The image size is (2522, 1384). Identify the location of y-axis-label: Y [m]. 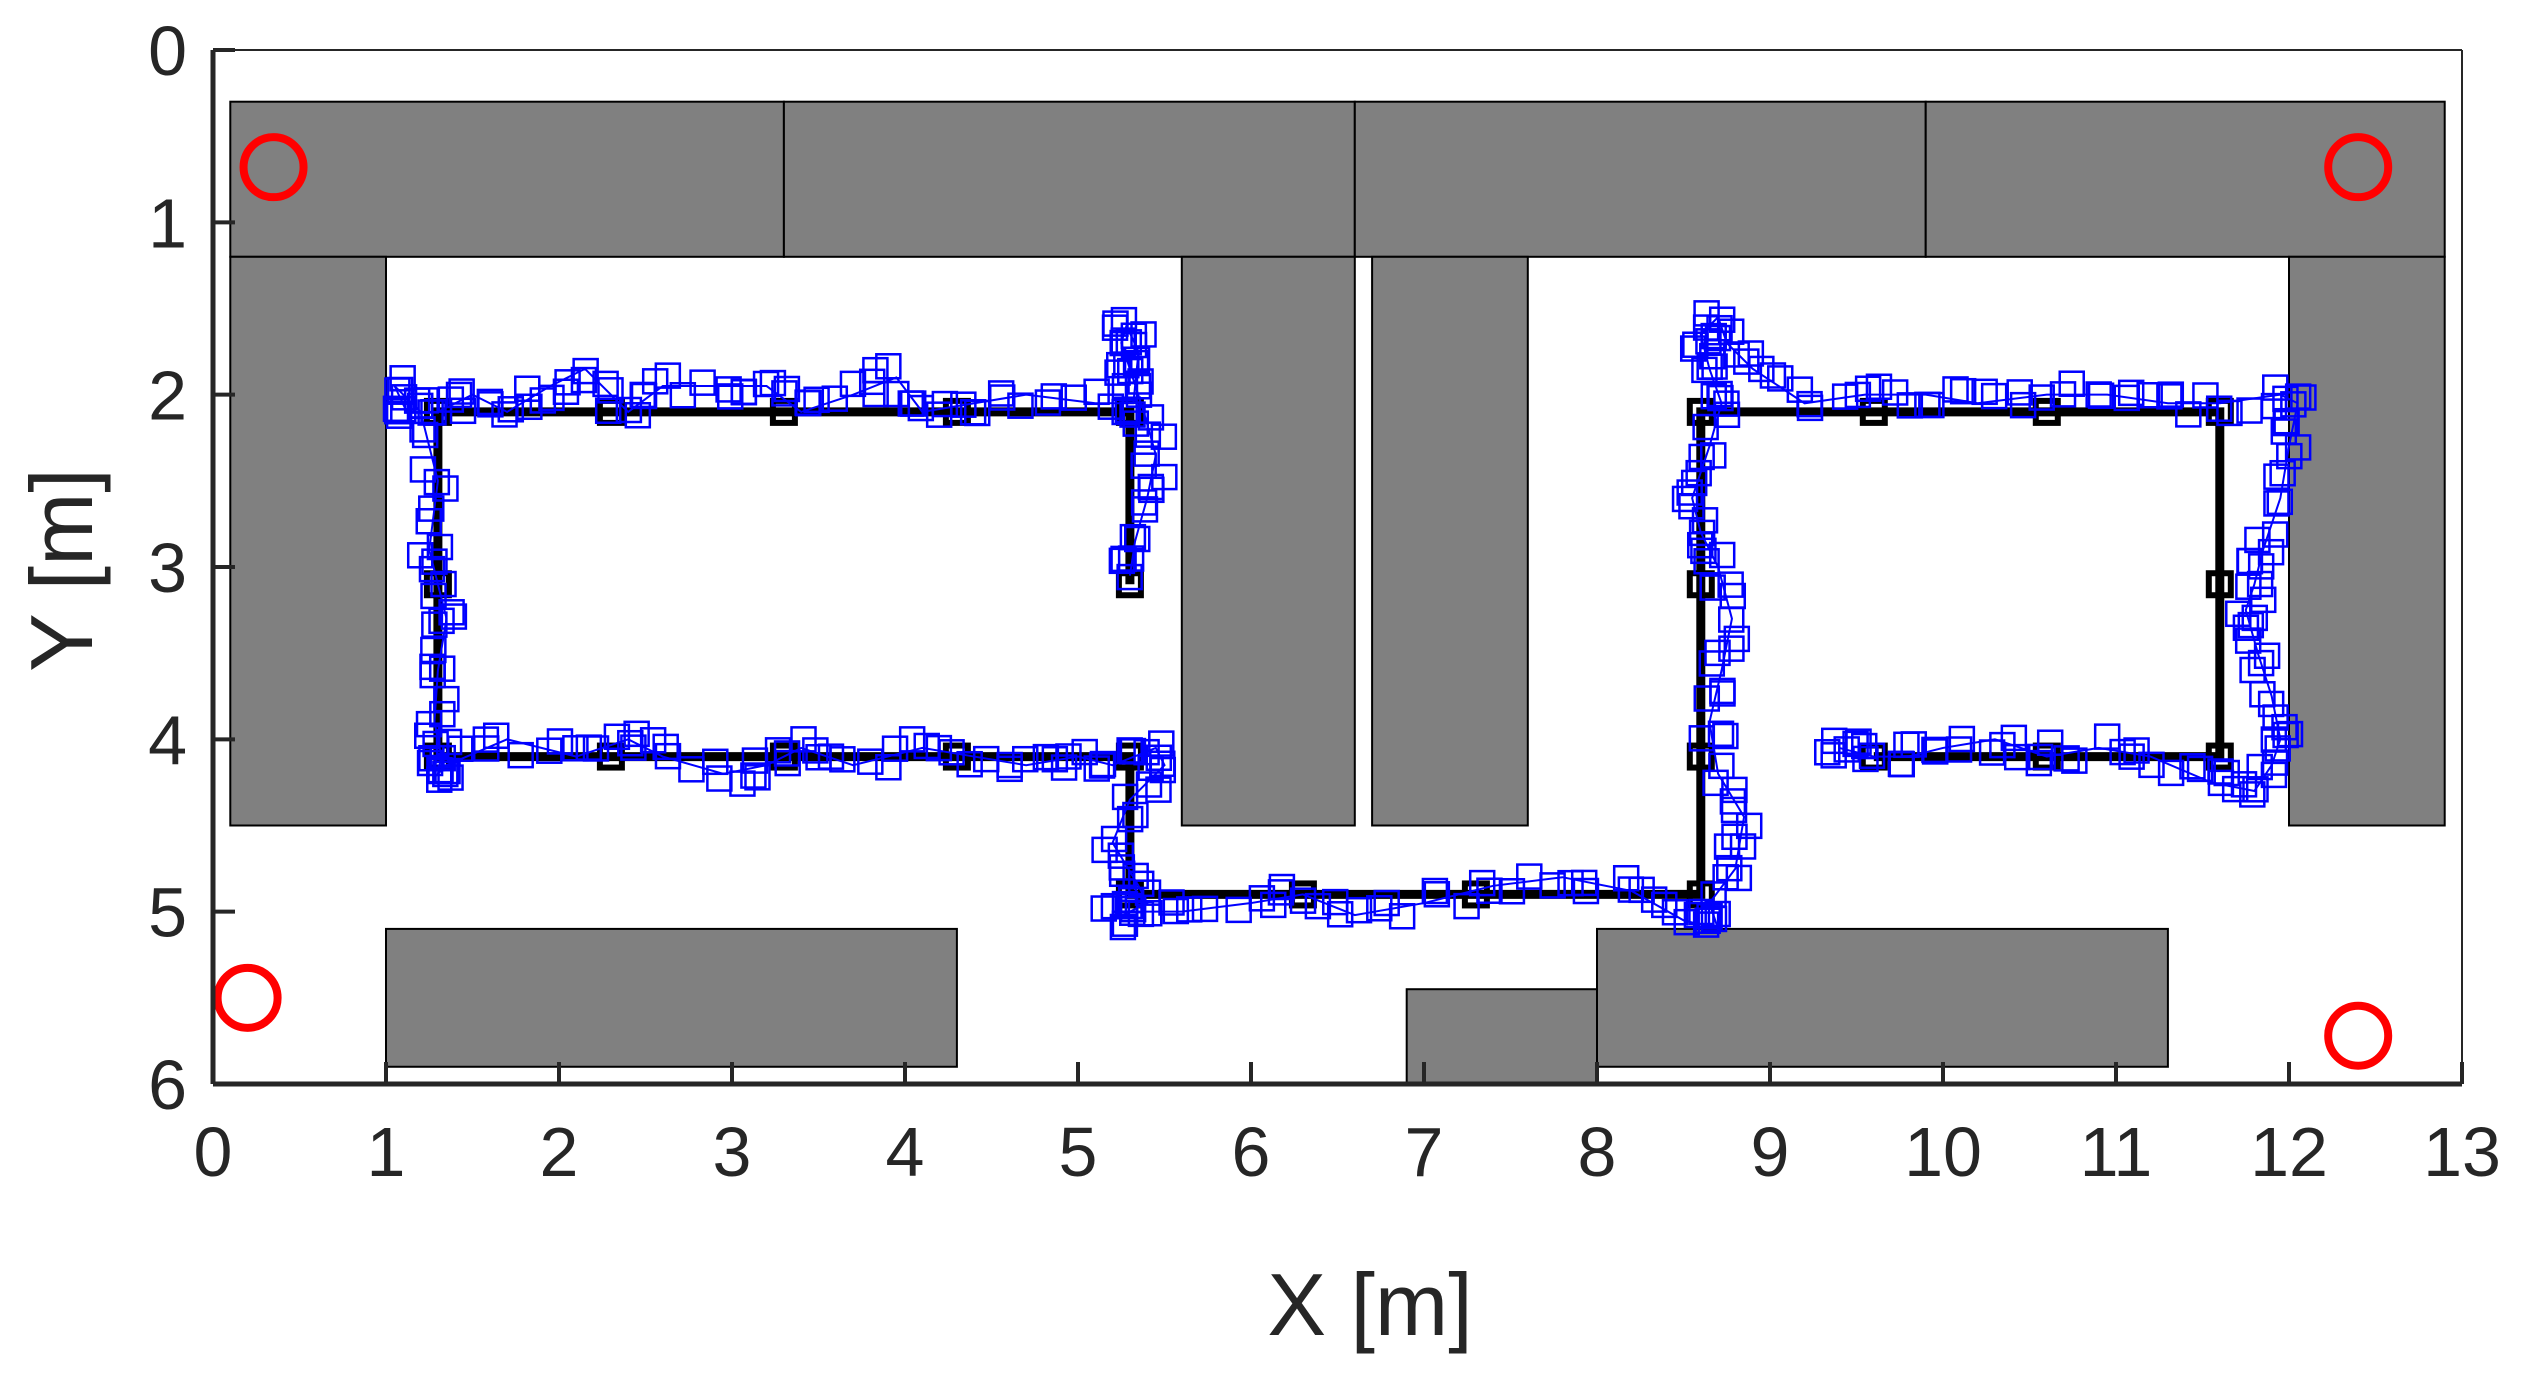
(61, 570).